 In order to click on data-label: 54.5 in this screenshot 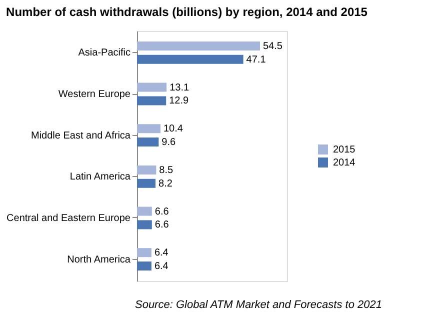, I will do `click(273, 46)`.